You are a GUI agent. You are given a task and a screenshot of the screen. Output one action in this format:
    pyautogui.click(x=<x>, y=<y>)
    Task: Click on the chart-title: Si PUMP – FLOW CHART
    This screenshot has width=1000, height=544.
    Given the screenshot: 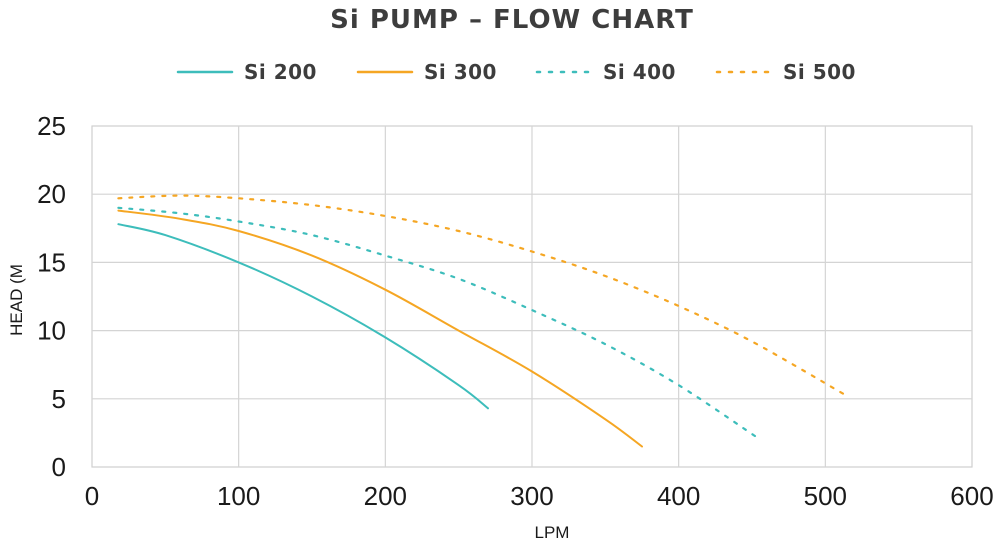 What is the action you would take?
    pyautogui.click(x=512, y=20)
    